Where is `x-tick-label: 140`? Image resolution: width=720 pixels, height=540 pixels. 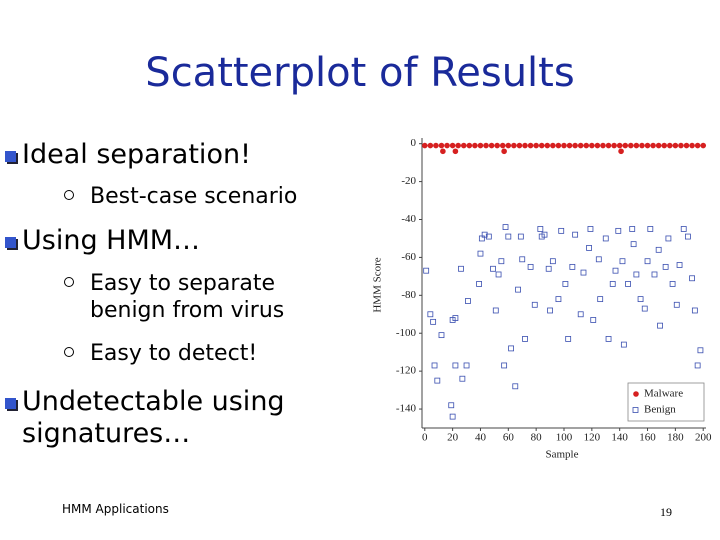
x-tick-label: 140 is located at coordinates (619, 438).